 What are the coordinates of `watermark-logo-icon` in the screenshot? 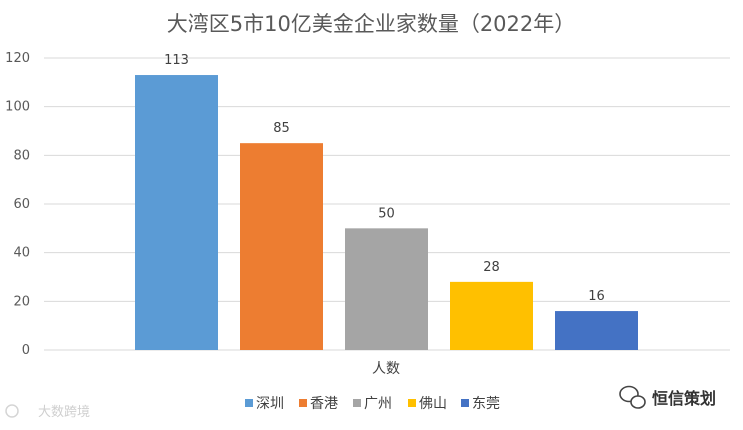 It's located at (12, 411).